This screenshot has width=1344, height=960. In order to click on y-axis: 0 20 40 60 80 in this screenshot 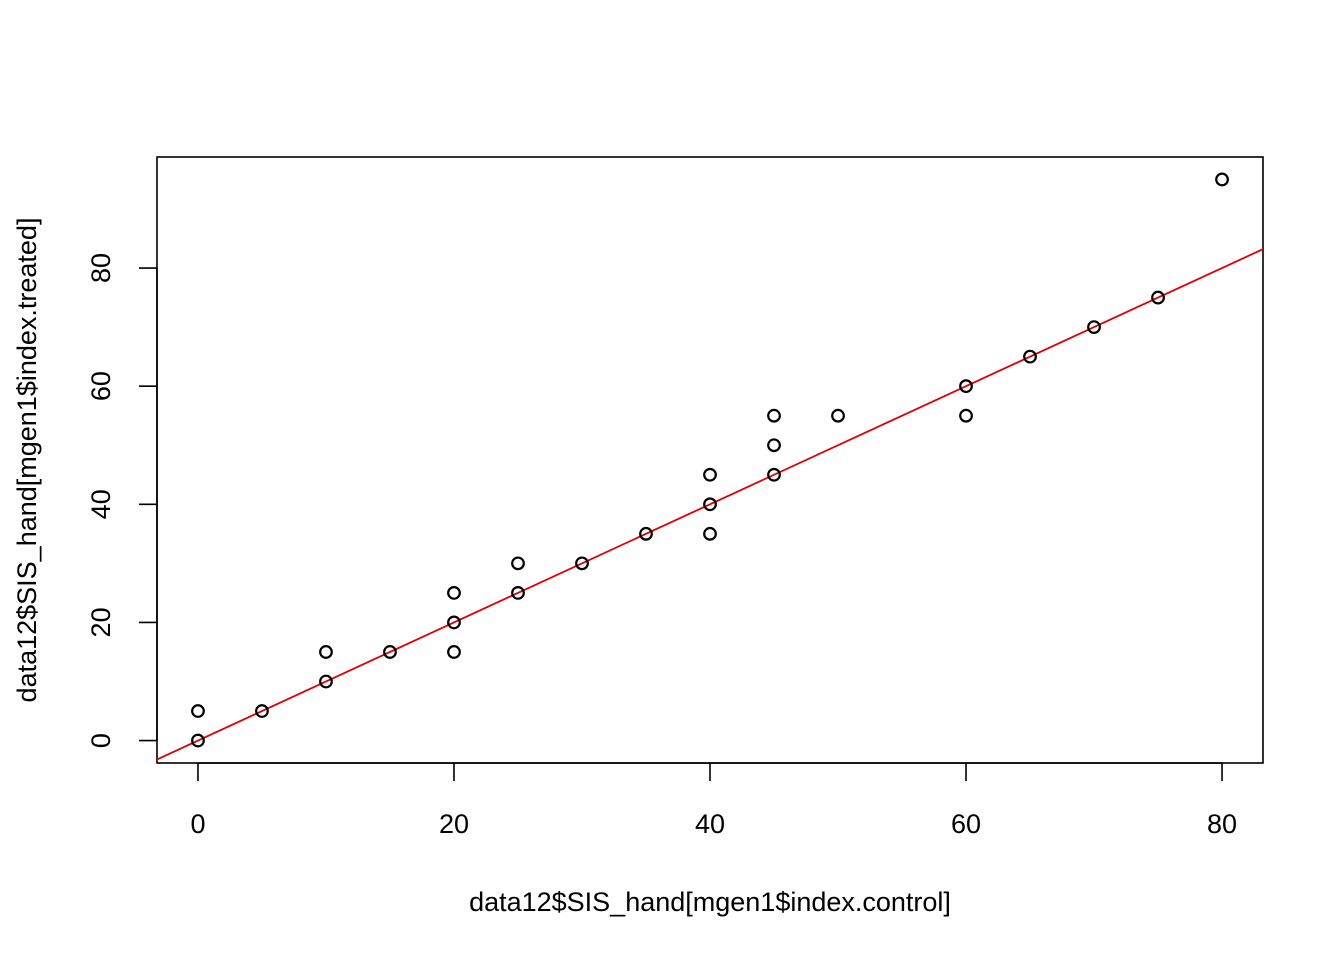, I will do `click(122, 500)`.